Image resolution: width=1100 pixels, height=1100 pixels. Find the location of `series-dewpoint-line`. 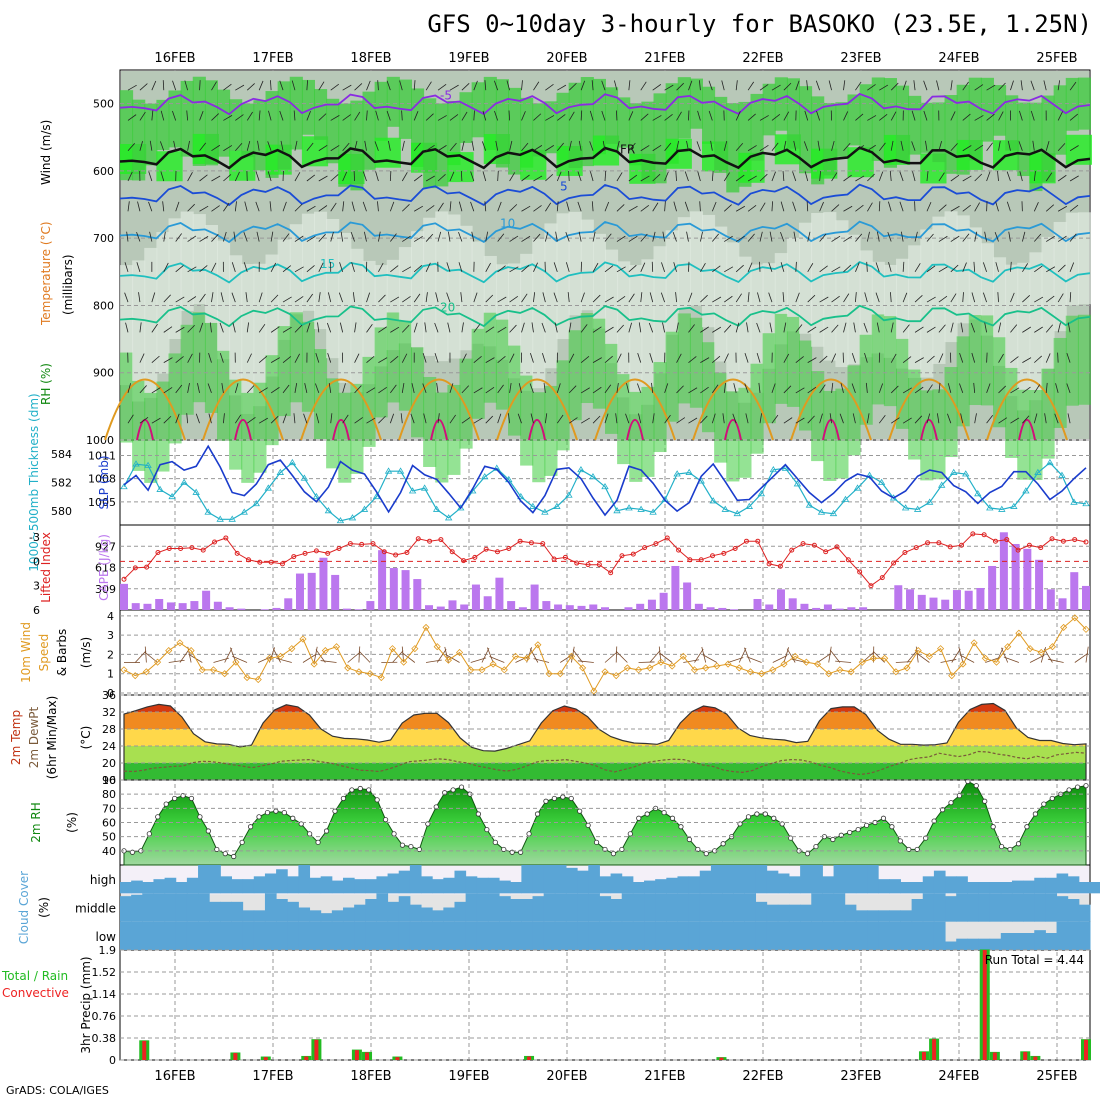

series-dewpoint-line is located at coordinates (605, 763).